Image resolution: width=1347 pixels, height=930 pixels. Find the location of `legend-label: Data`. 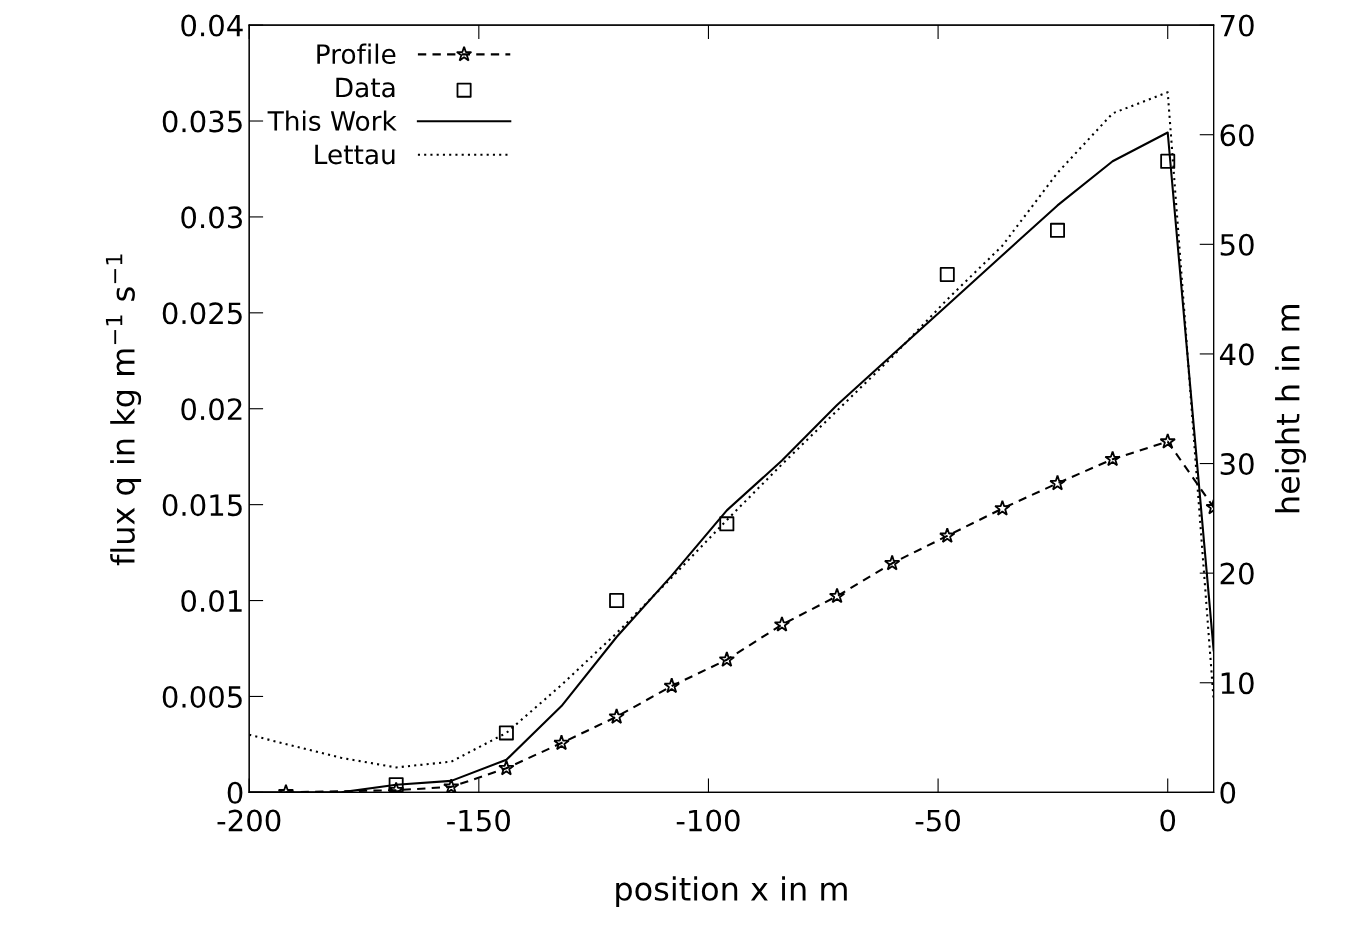

legend-label: Data is located at coordinates (365, 87).